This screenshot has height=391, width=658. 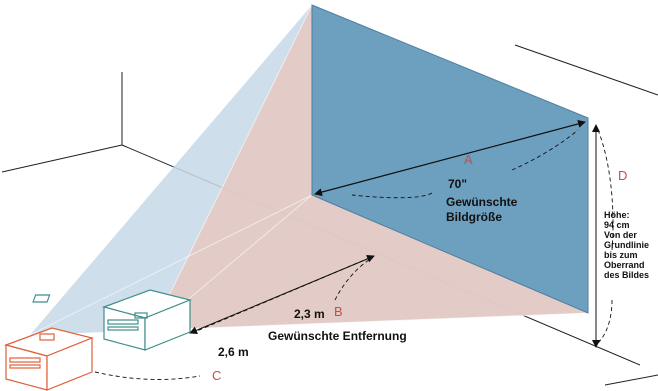 I want to click on label-d: D, so click(x=622, y=175).